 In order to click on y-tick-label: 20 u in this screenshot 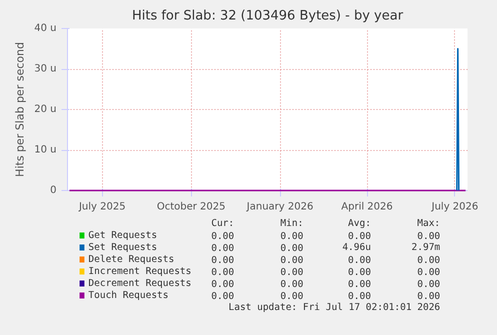, I will do `click(45, 109)`.